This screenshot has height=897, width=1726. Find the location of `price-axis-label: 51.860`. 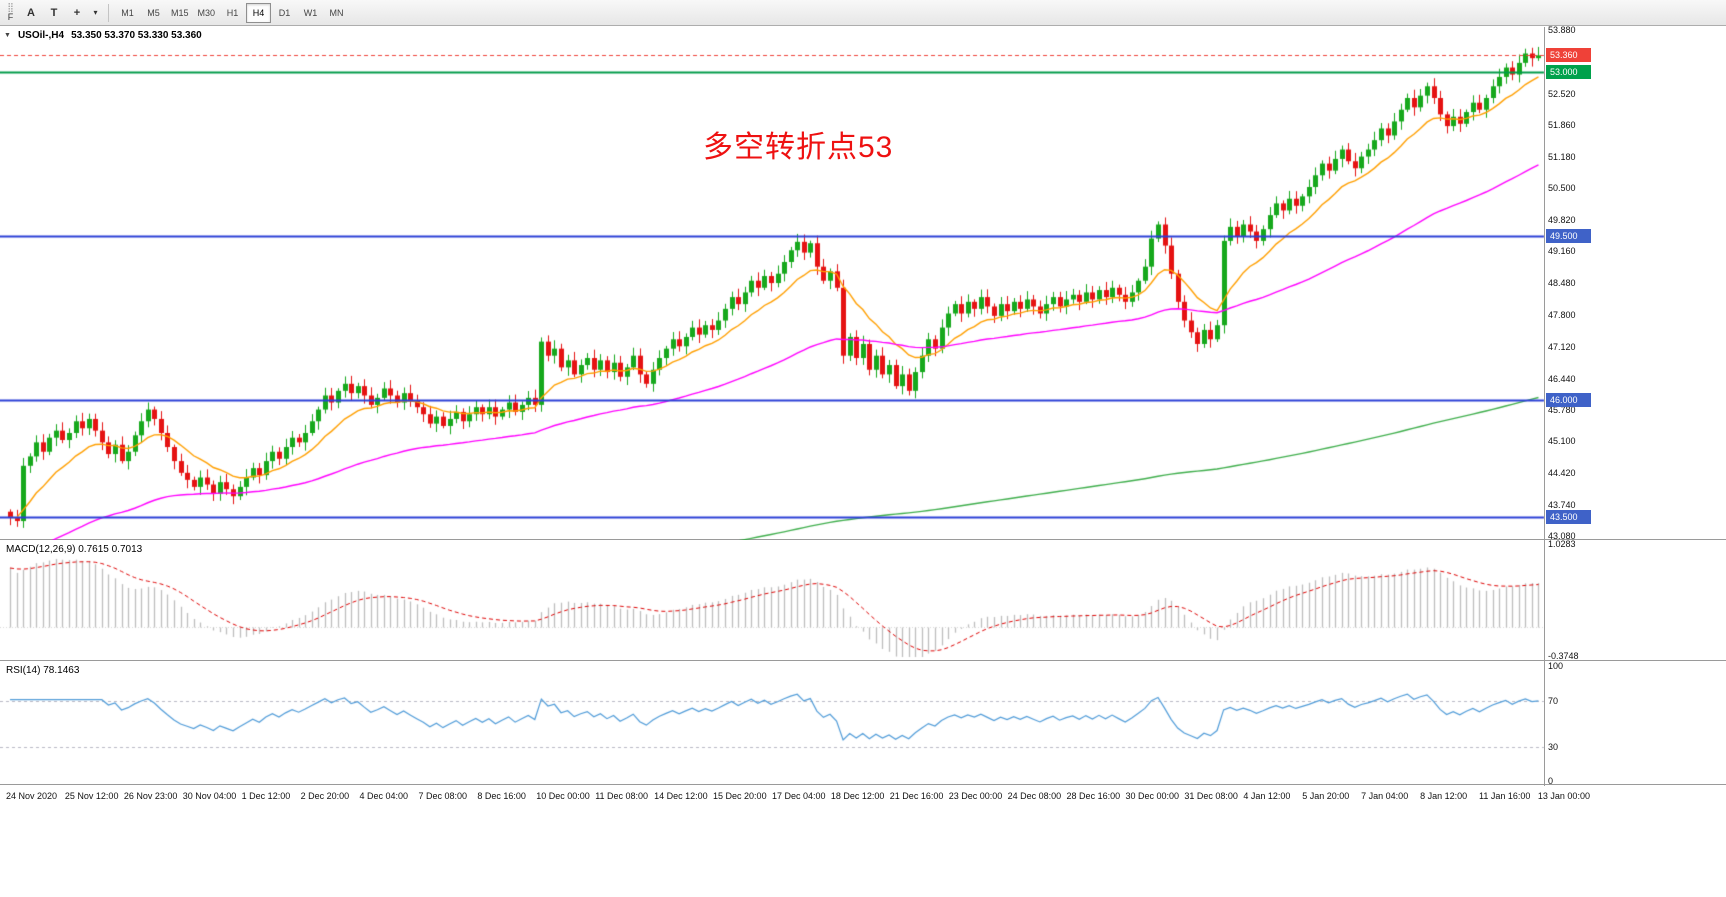

price-axis-label: 51.860 is located at coordinates (1562, 124).